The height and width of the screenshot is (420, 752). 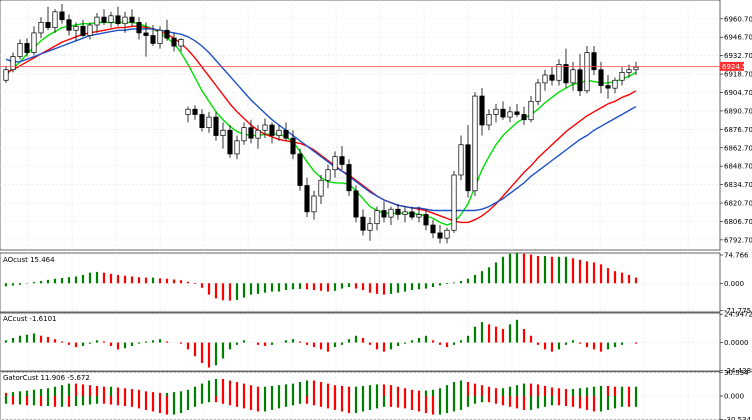 What do you see at coordinates (734, 397) in the screenshot?
I see `gator-tick-label: 0.000` at bounding box center [734, 397].